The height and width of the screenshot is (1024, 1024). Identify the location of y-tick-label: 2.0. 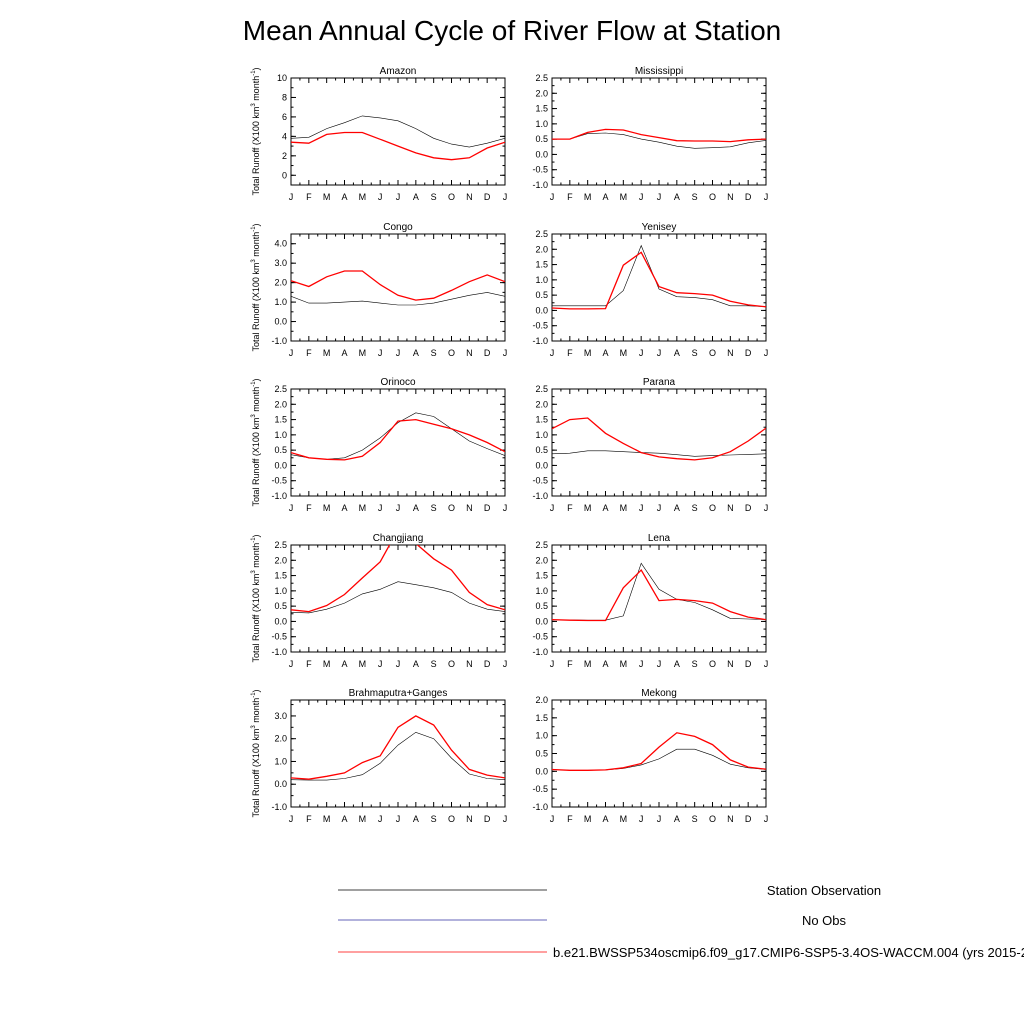
(280, 404).